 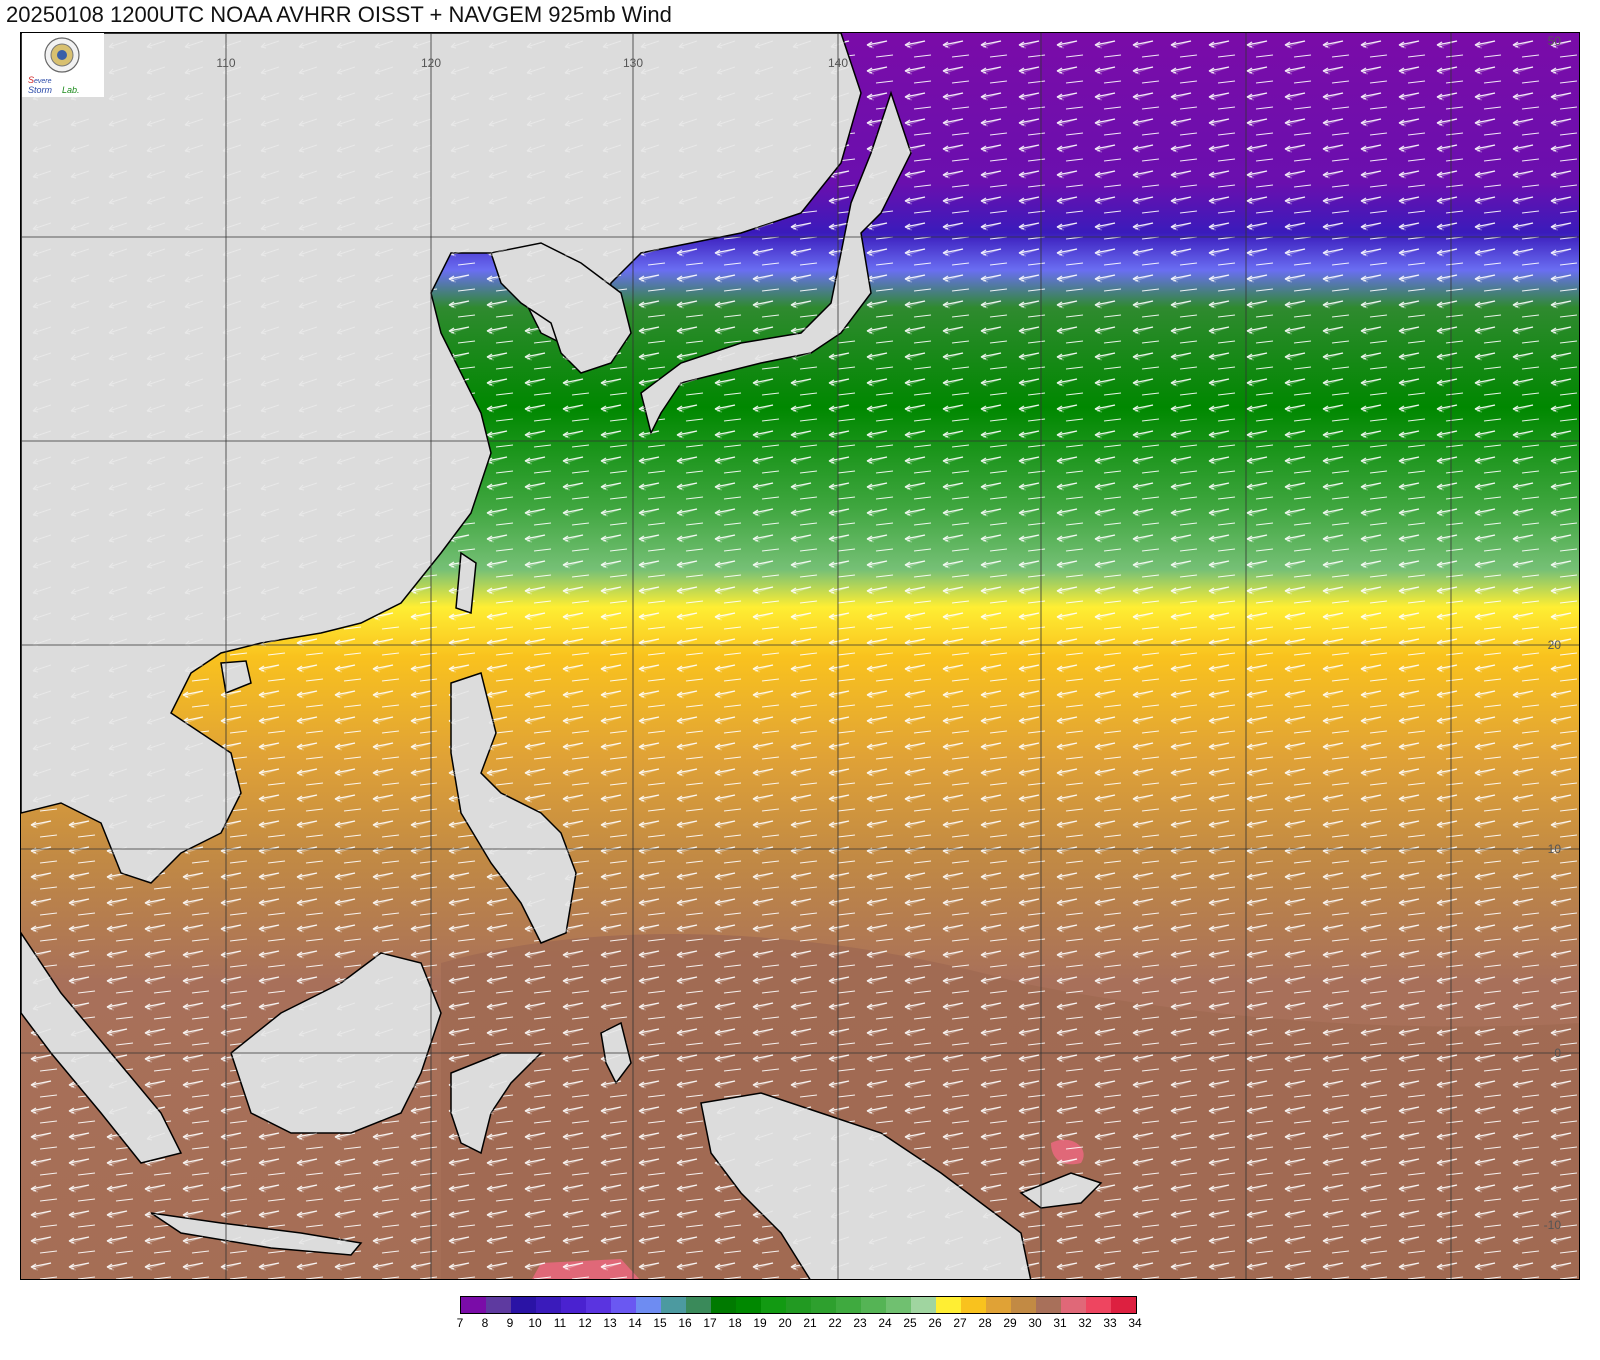 I want to click on severe-storm-lab-logo: S evere Storm Lab., so click(x=63, y=65).